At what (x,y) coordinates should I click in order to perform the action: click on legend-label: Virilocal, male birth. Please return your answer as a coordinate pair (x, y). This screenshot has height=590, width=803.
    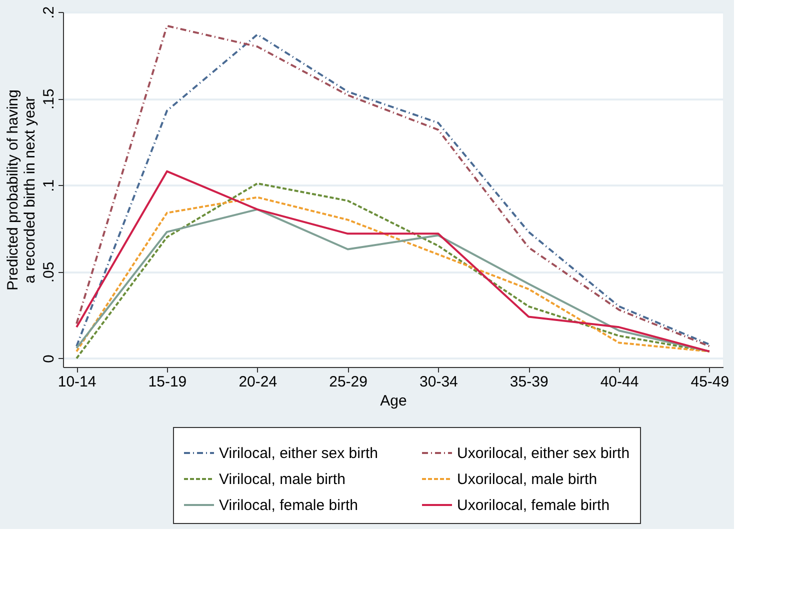
    Looking at the image, I should click on (282, 479).